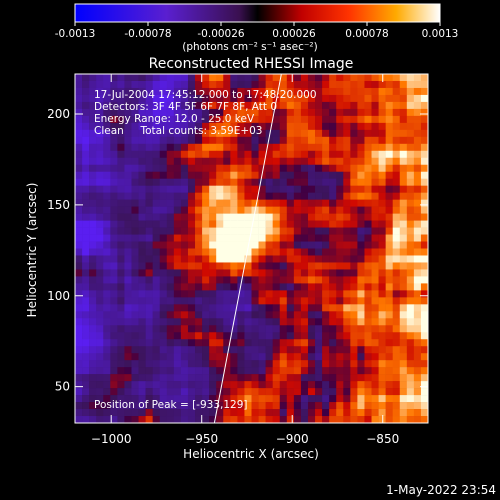 The height and width of the screenshot is (500, 500). What do you see at coordinates (294, 34) in the screenshot?
I see `colorbar-tick-label: 0.00026` at bounding box center [294, 34].